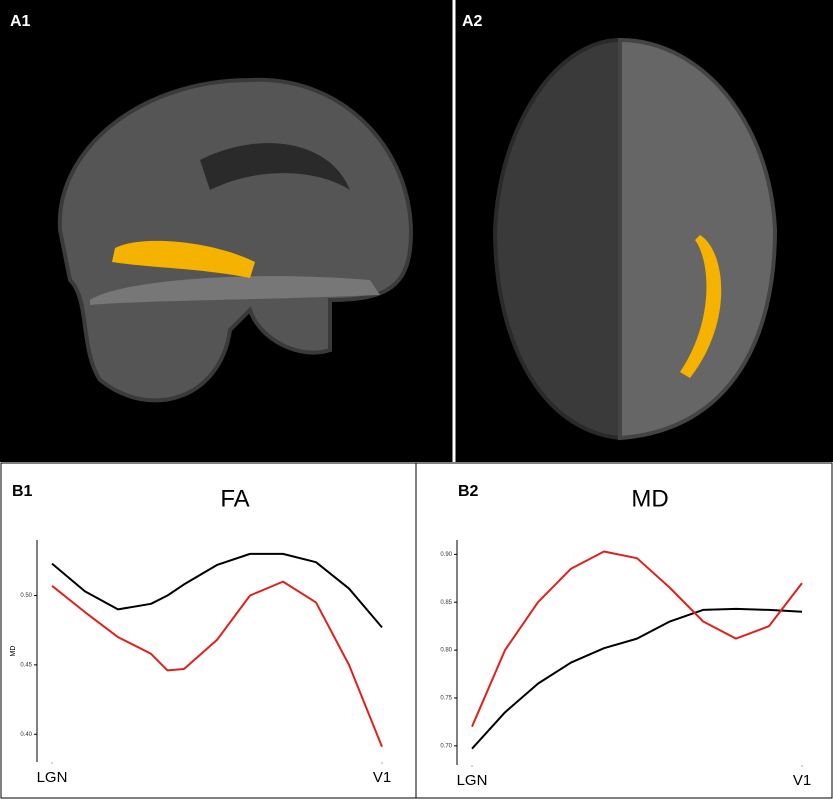 Image resolution: width=833 pixels, height=804 pixels. What do you see at coordinates (446, 603) in the screenshot?
I see `y-tick-label: 0.85` at bounding box center [446, 603].